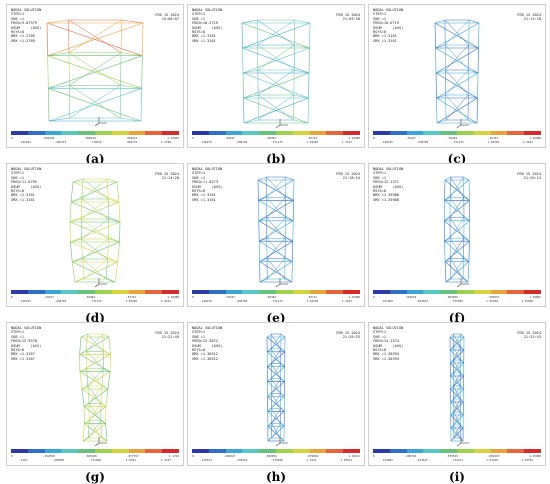 This screenshot has width=550, height=484. Describe the element at coordinates (173, 138) in the screenshot. I see `legend-tick-label: 1.13684` at that location.